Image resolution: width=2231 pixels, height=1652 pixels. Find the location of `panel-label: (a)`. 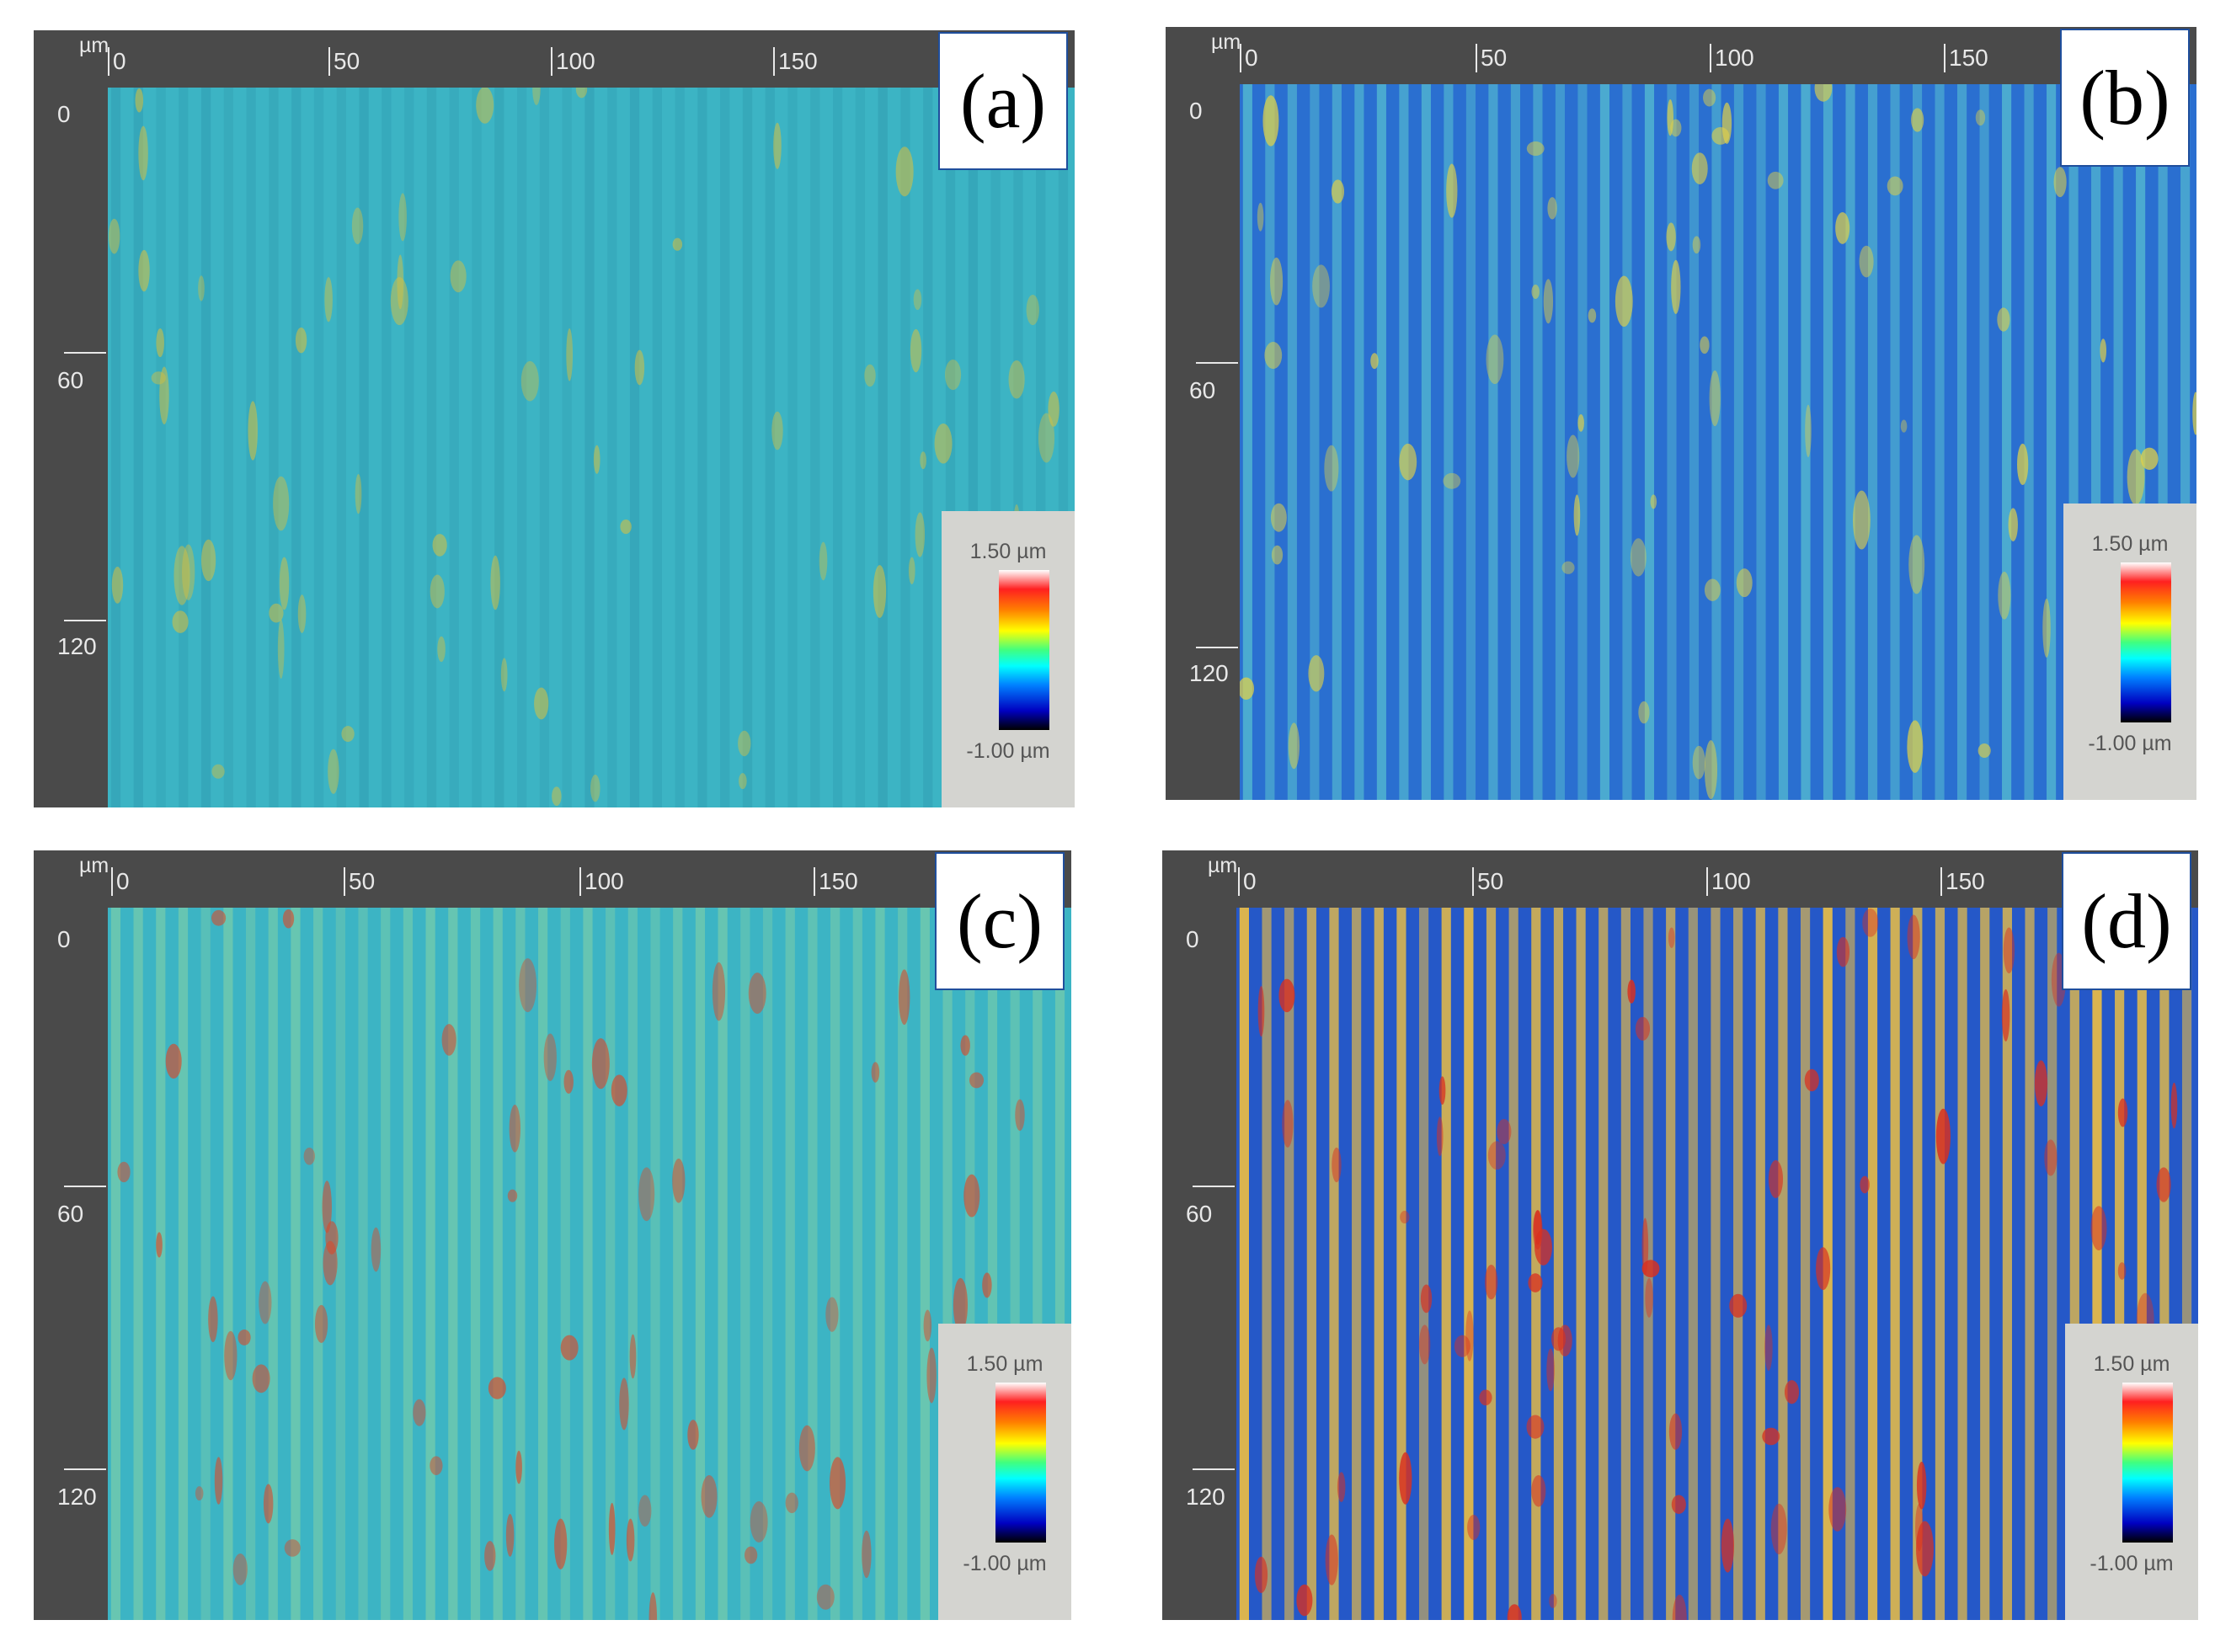

panel-label: (a) is located at coordinates (1003, 101).